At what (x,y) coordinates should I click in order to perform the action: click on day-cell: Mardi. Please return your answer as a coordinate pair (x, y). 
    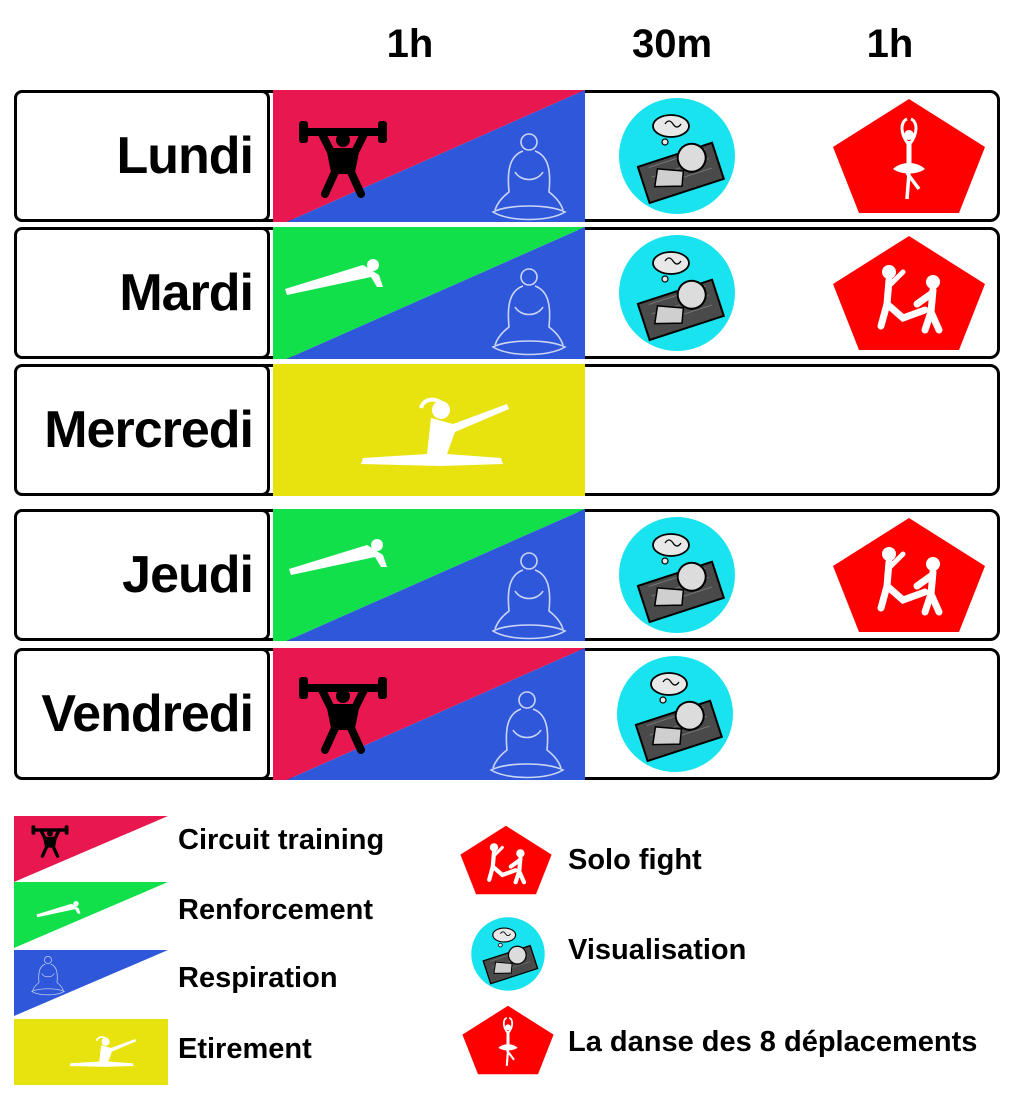
    Looking at the image, I should click on (142, 293).